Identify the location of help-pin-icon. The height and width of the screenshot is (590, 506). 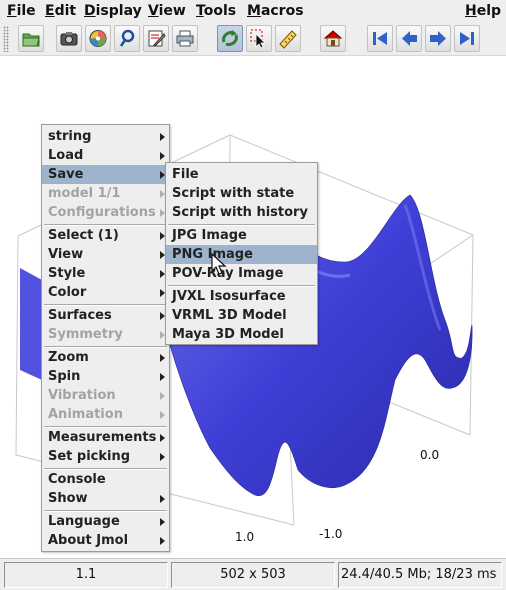
(127, 38).